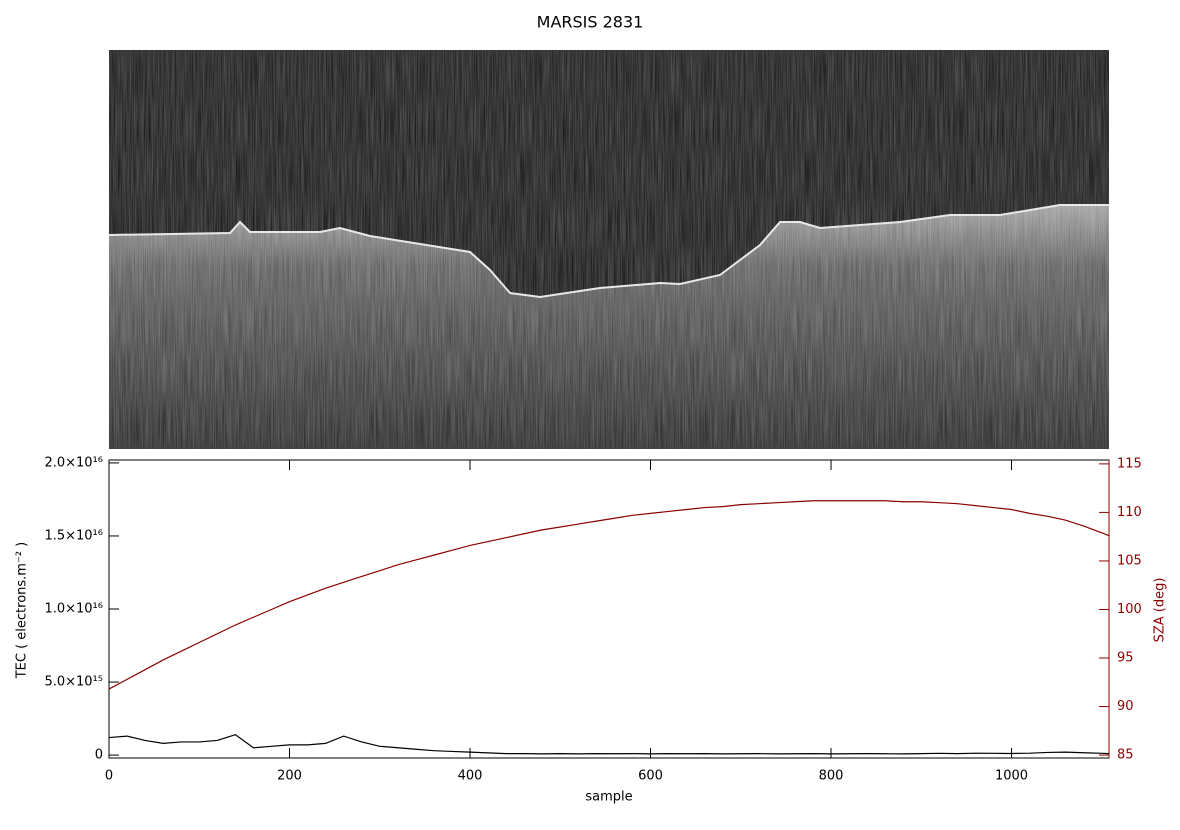 The height and width of the screenshot is (830, 1180). I want to click on y2-tick-label: 95, so click(1125, 658).